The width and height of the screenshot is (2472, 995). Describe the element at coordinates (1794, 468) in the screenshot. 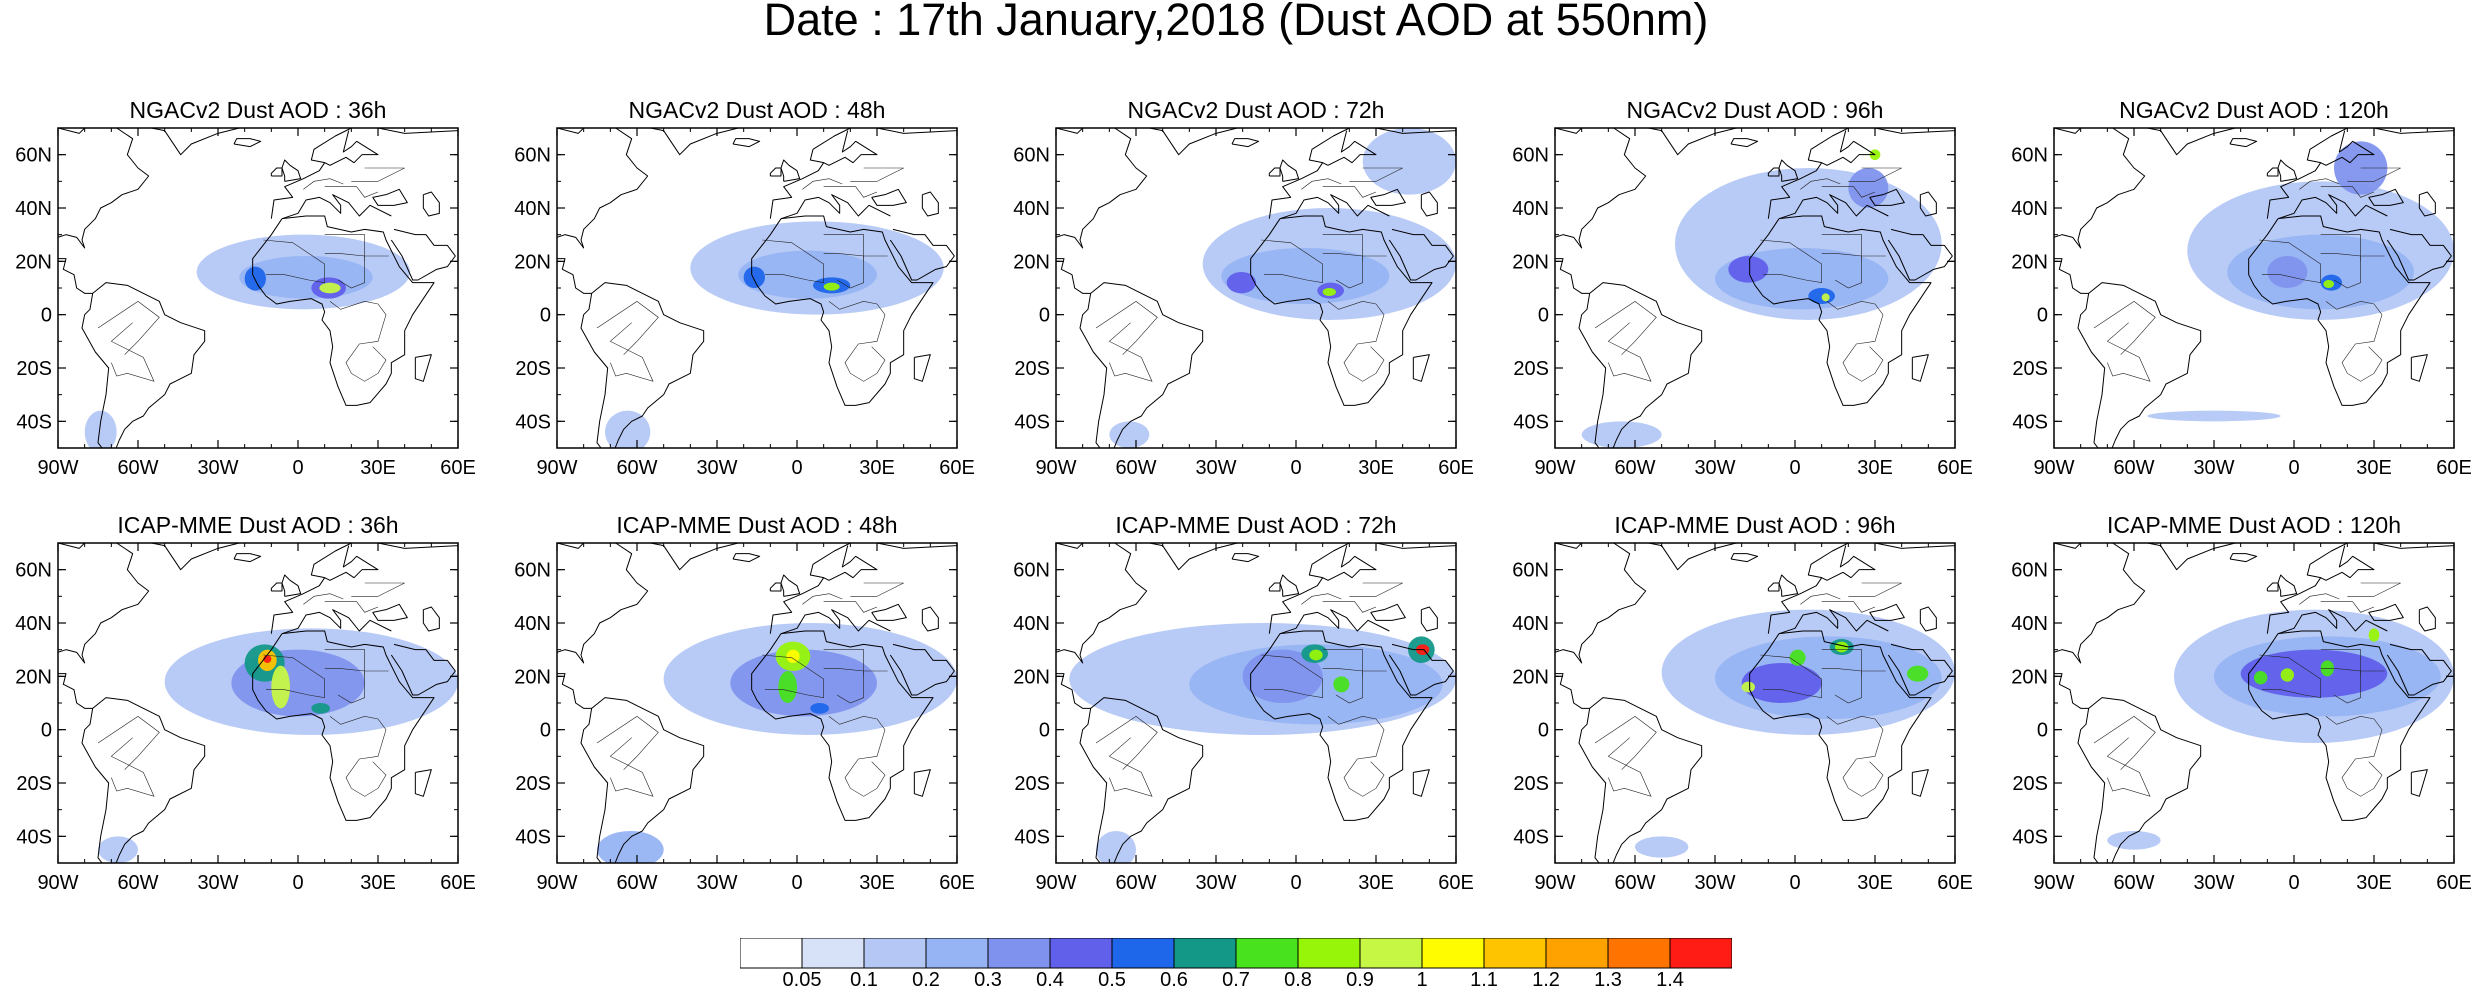

I see `lon-tick-label: 0` at that location.